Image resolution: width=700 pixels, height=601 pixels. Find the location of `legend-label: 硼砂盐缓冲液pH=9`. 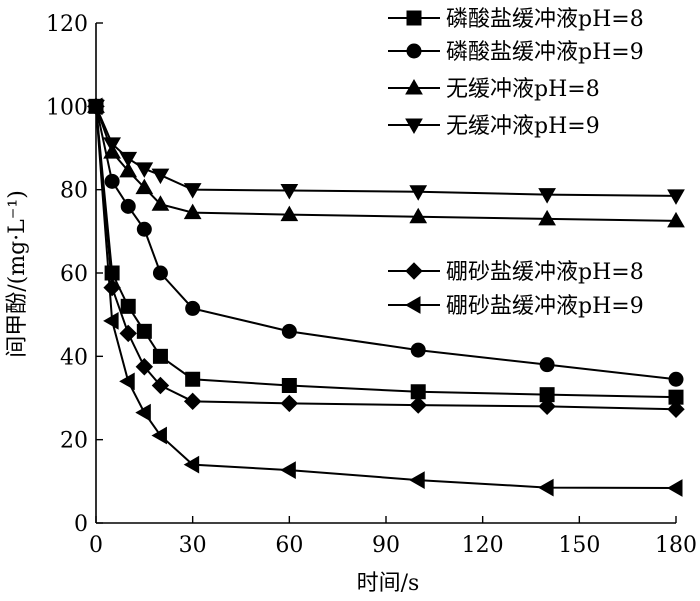

legend-label: 硼砂盐缓冲液pH=9 is located at coordinates (545, 306).